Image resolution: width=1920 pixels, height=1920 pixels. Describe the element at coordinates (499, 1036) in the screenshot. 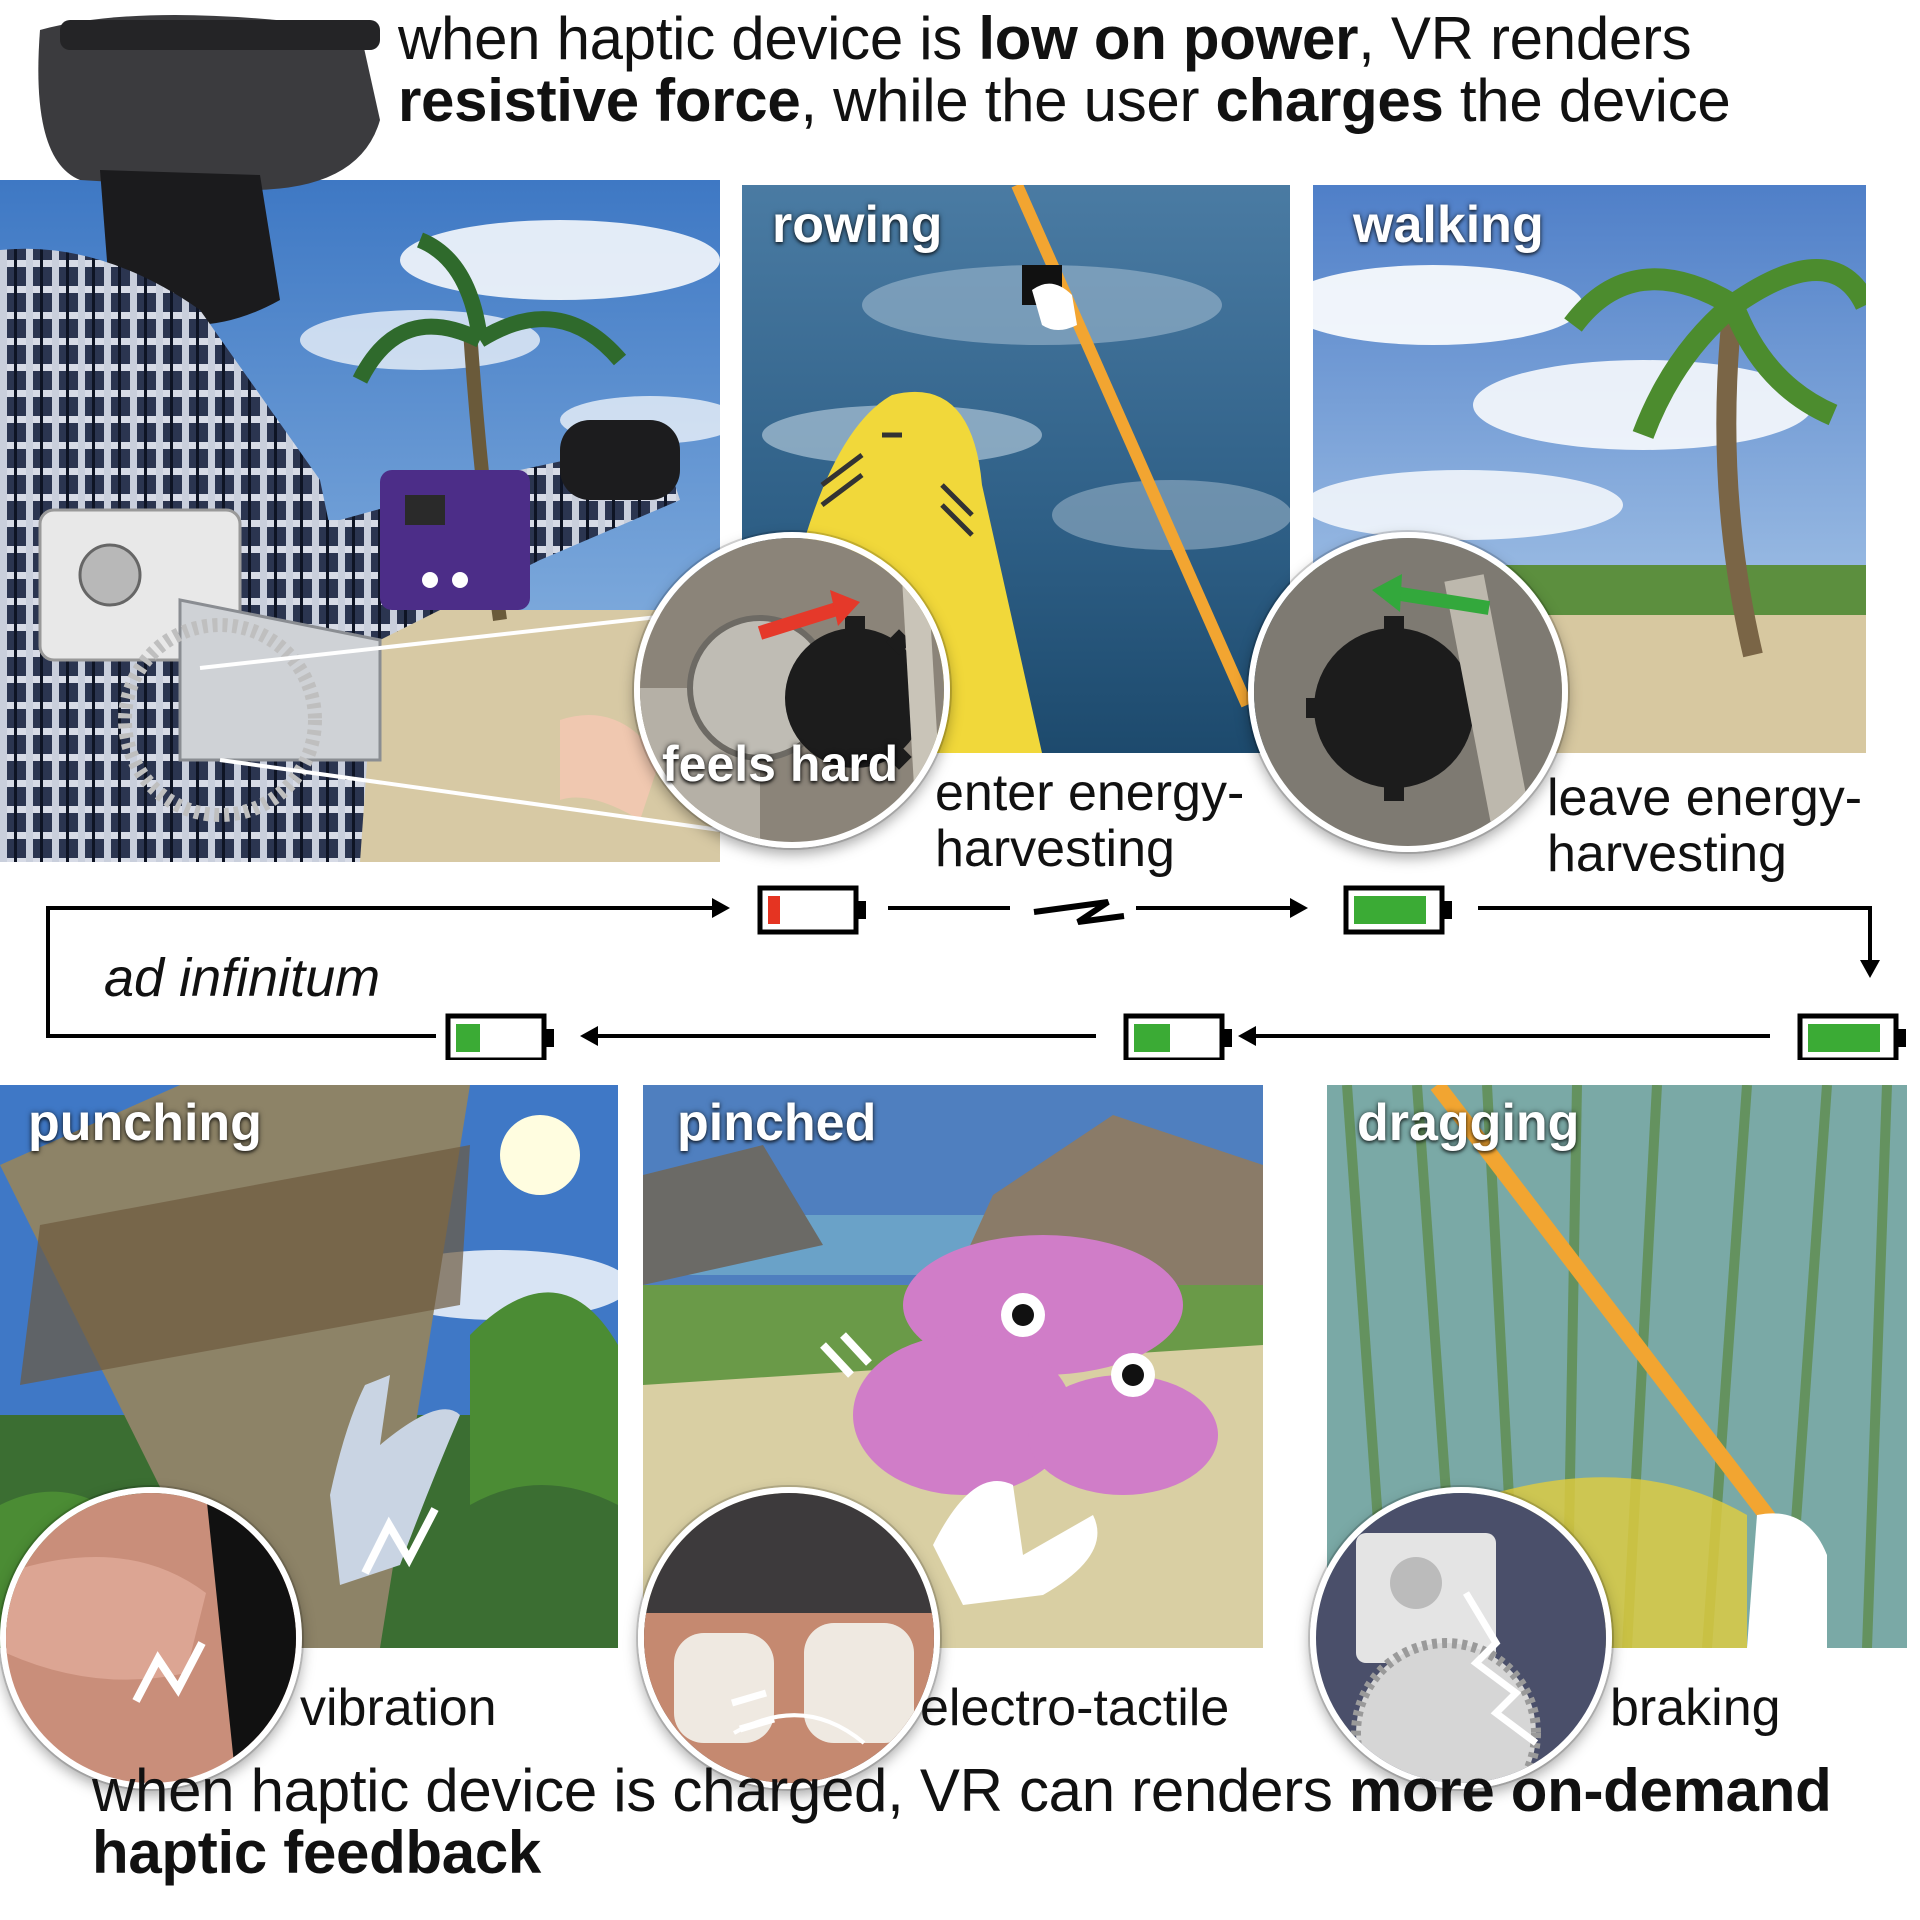

I see `battery-after-punch-icon` at that location.